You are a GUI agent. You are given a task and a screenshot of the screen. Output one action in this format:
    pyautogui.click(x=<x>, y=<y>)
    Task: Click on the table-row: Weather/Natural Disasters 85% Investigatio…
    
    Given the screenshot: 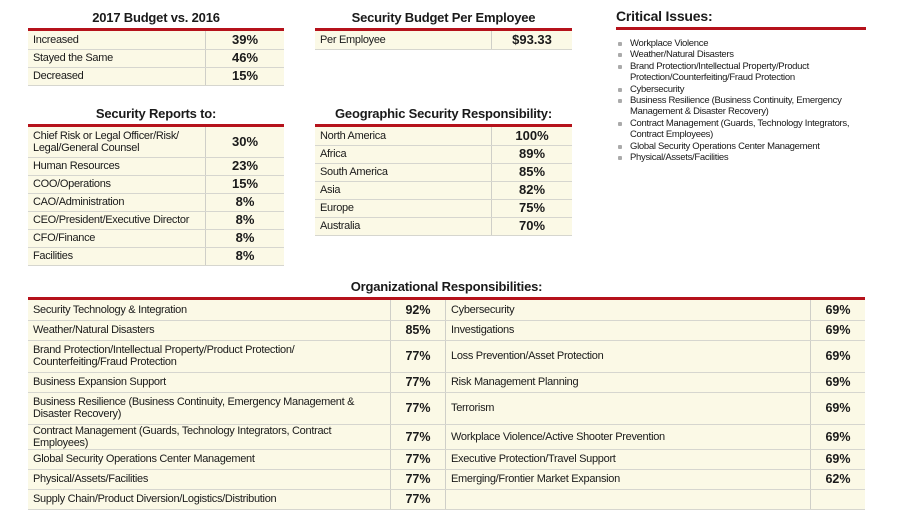 What is the action you would take?
    pyautogui.click(x=446, y=330)
    